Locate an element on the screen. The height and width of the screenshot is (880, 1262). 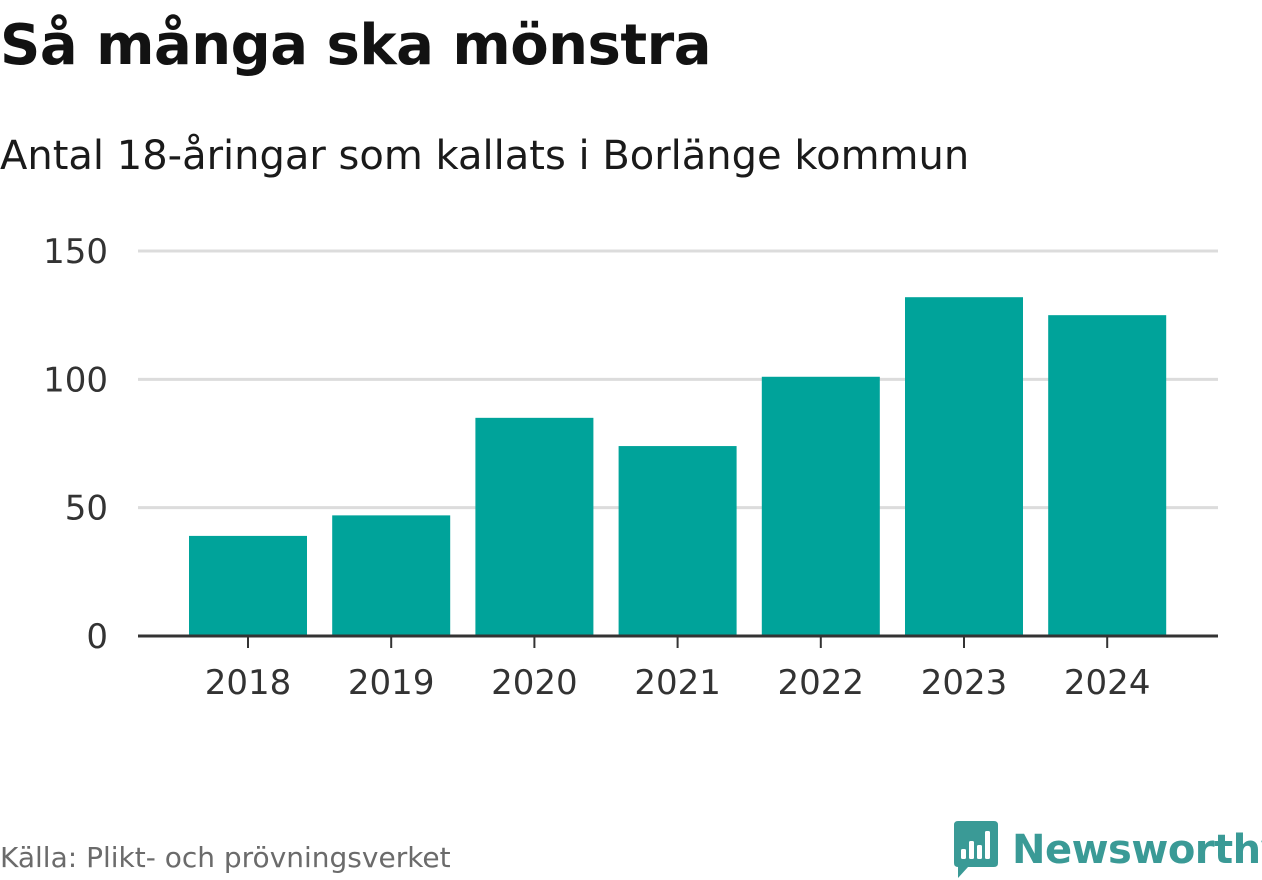
x-tick-label: 2024 is located at coordinates (1107, 683).